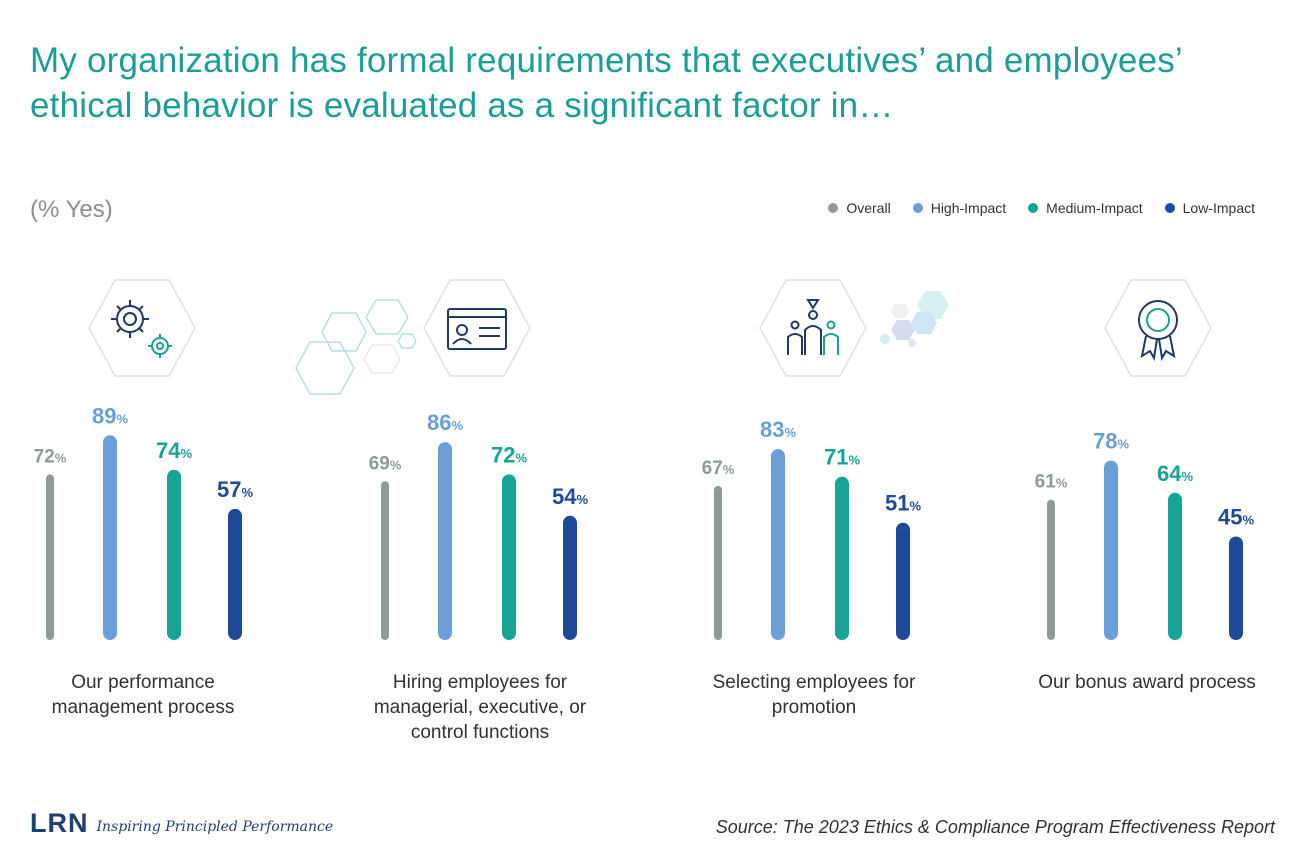  What do you see at coordinates (356, 347) in the screenshot?
I see `decorative-hexagons-left` at bounding box center [356, 347].